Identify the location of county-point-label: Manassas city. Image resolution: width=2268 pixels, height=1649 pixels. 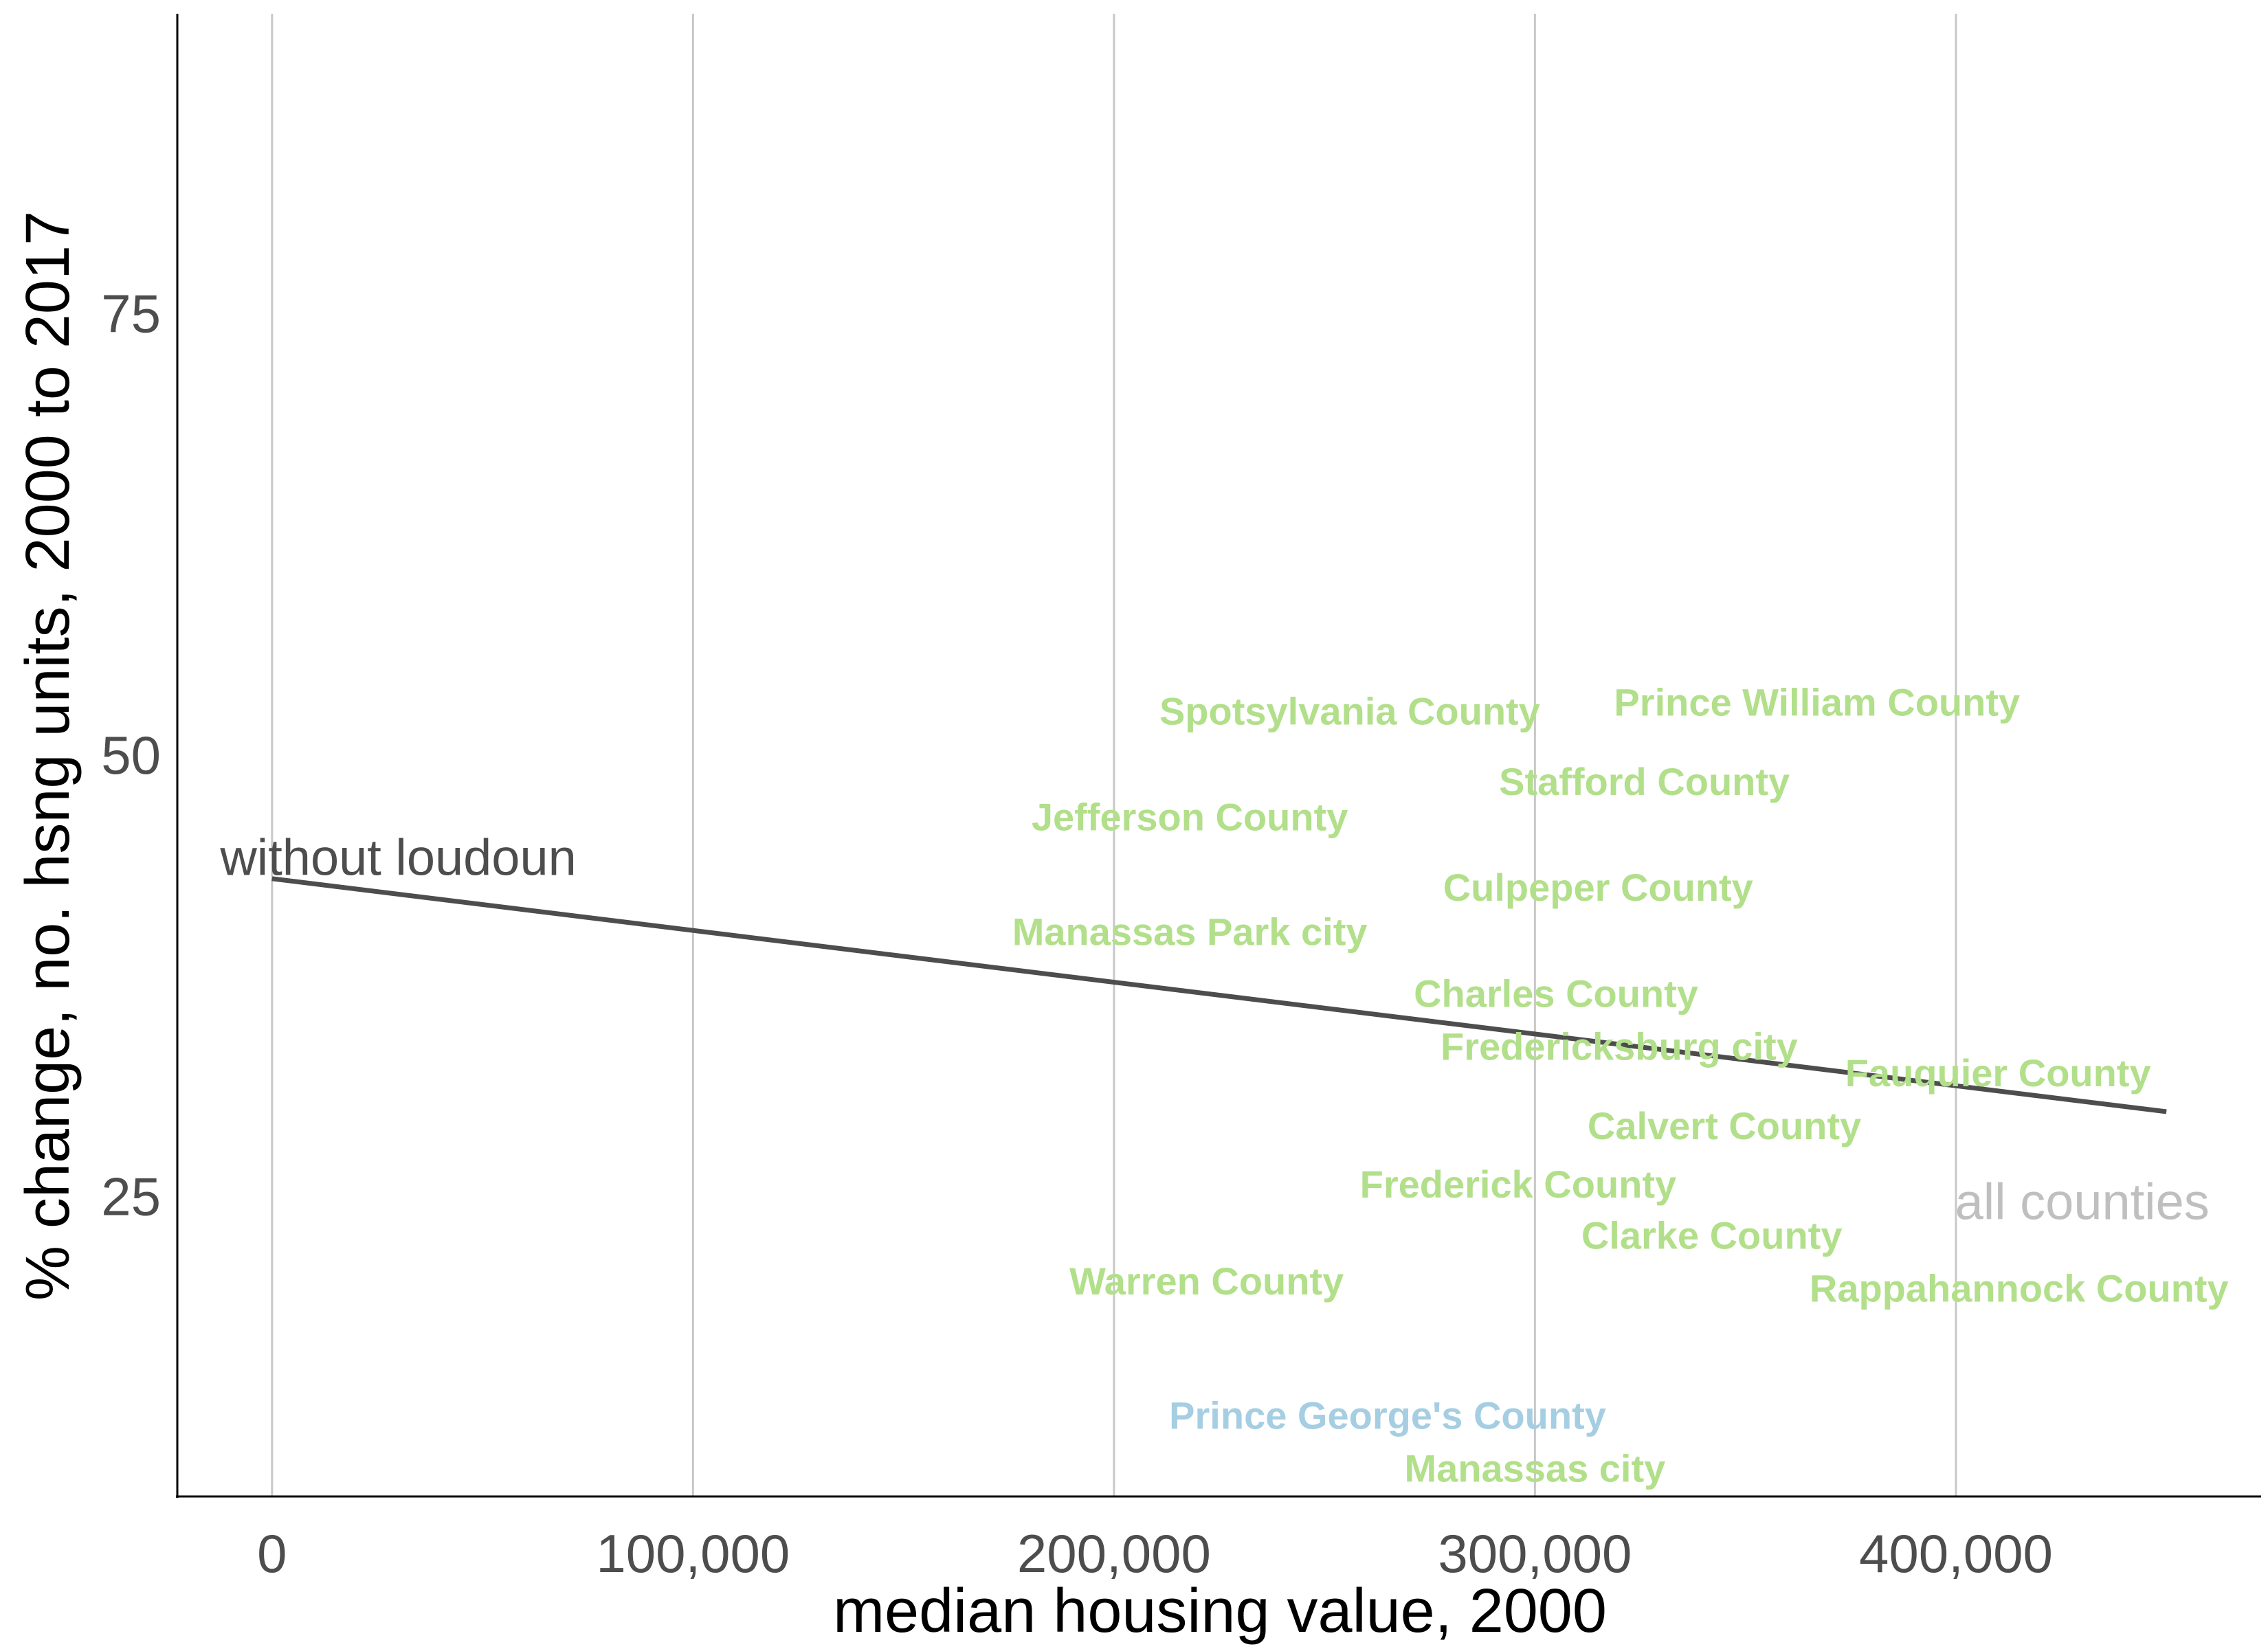
(1535, 1468).